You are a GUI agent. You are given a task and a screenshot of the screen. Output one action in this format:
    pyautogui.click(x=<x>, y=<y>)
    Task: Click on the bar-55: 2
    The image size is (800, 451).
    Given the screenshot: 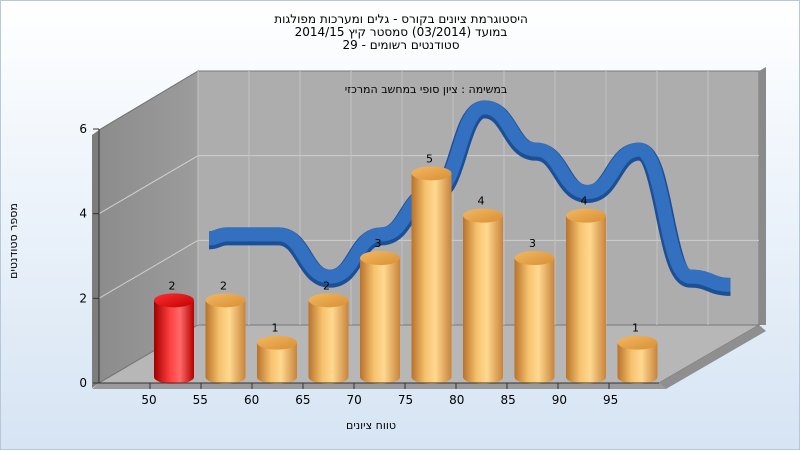 What is the action you would take?
    pyautogui.click(x=225, y=331)
    